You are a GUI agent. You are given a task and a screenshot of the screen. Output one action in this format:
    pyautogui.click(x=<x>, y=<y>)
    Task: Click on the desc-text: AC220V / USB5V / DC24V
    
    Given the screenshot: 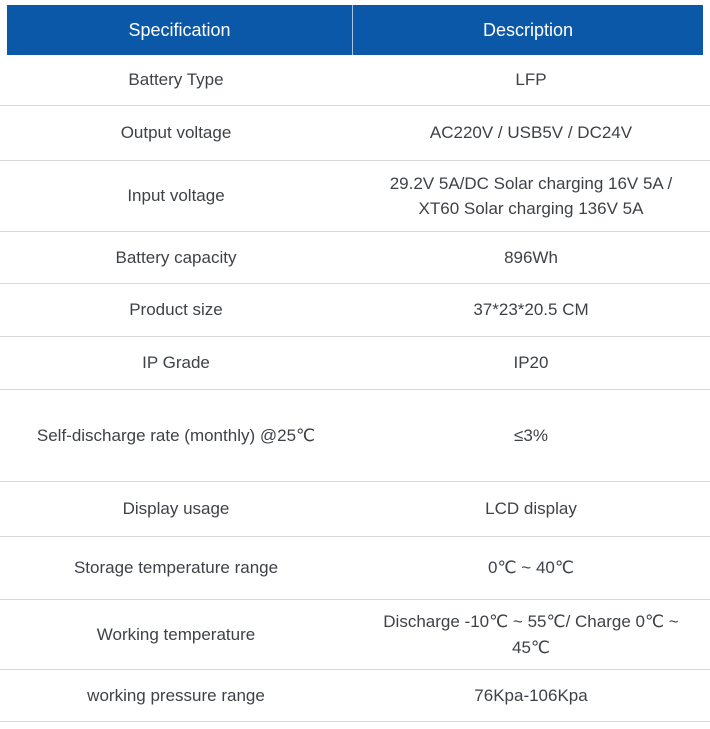 What is the action you would take?
    pyautogui.click(x=531, y=133)
    